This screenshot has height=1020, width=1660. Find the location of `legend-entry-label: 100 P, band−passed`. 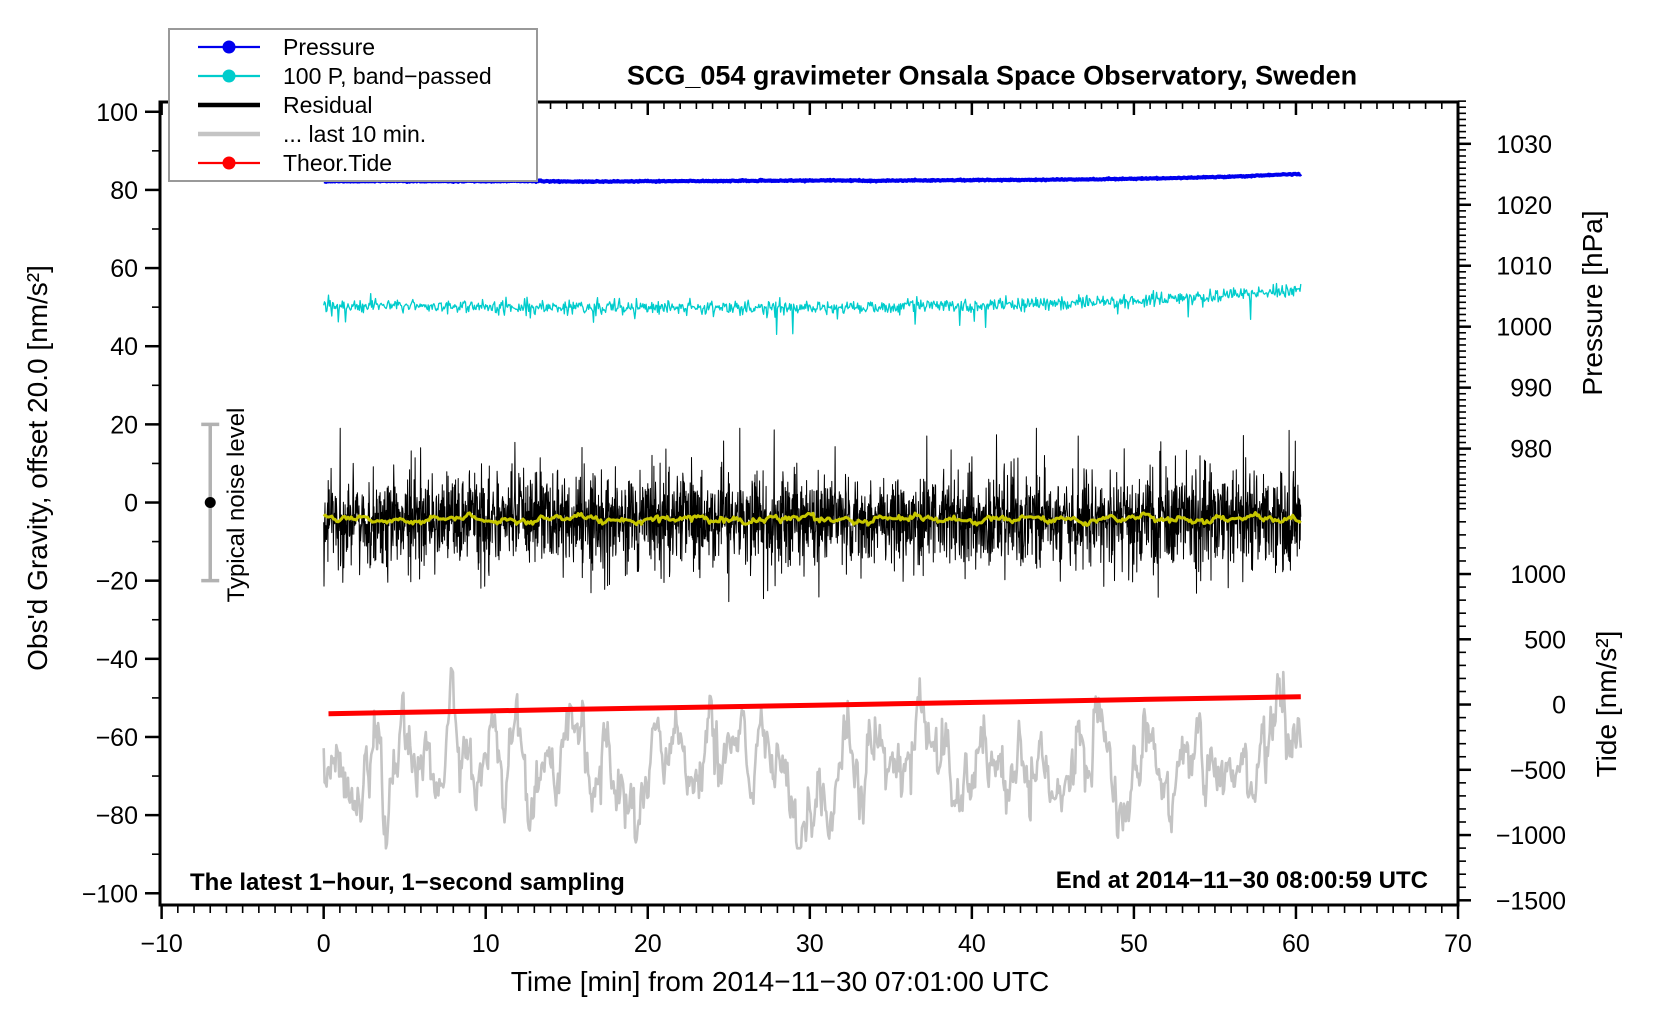

legend-entry-label: 100 P, band−passed is located at coordinates (387, 75).